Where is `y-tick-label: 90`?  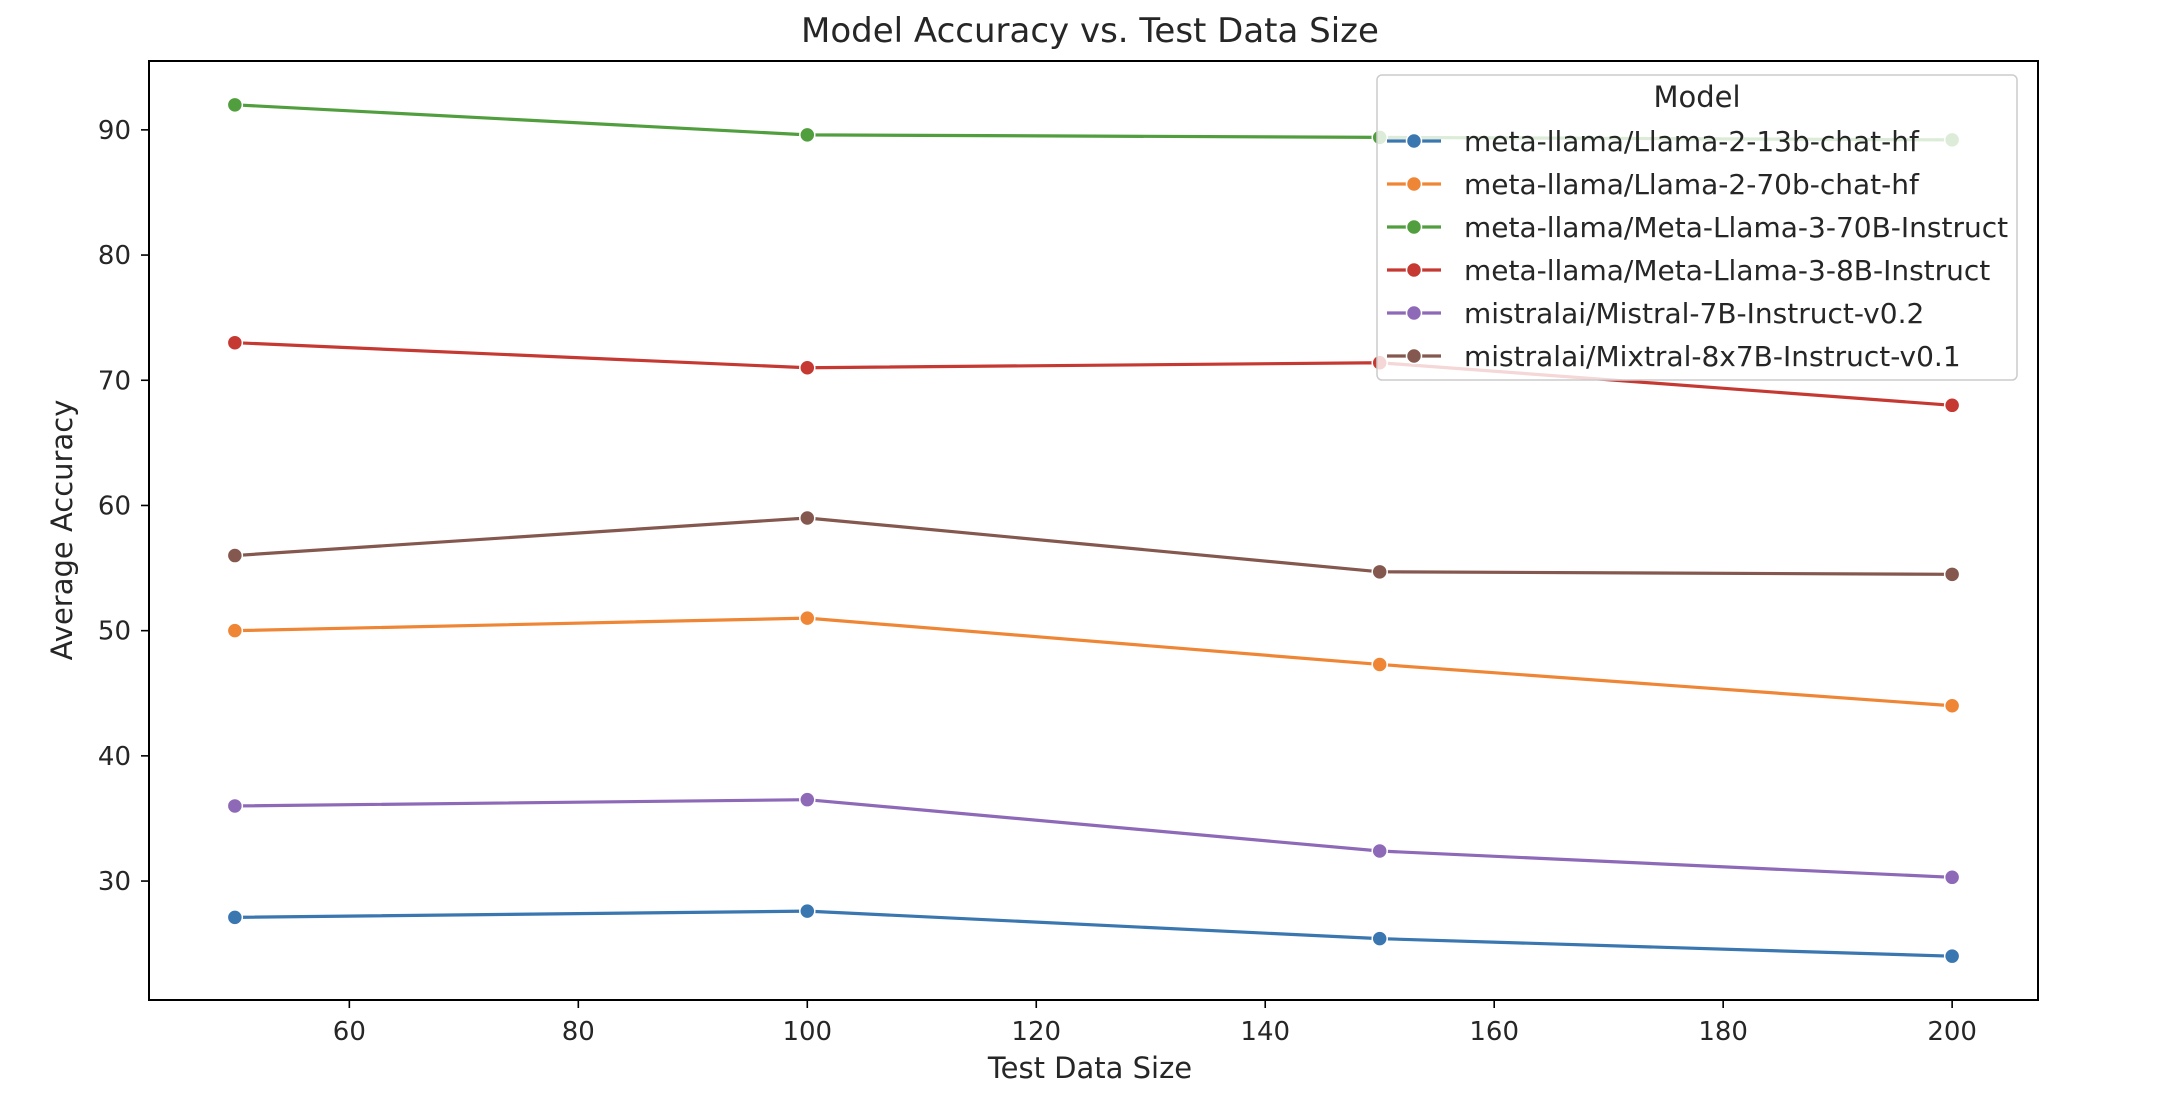 y-tick-label: 90 is located at coordinates (114, 131).